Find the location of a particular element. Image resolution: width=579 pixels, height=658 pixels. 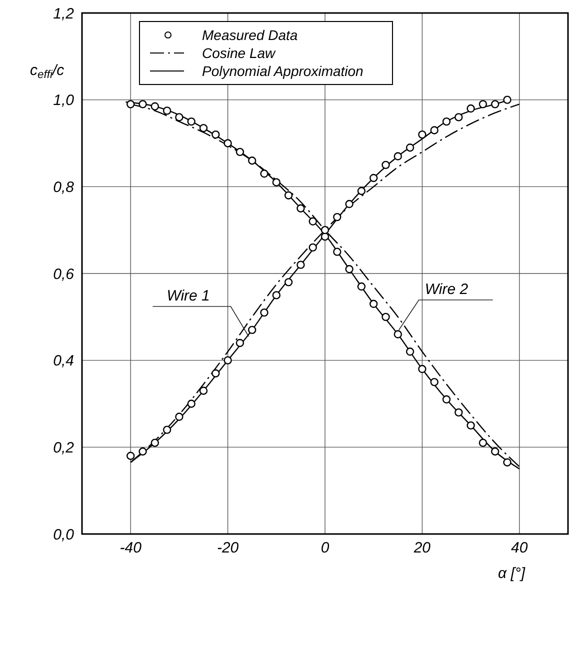

y-tick-label: 1,0 is located at coordinates (64, 101).